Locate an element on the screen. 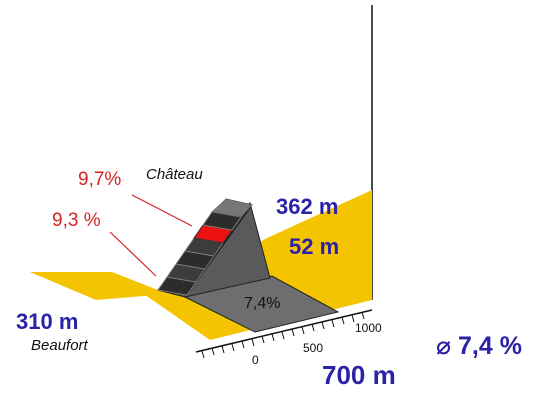 This screenshot has width=540, height=395. road-gradient-label: 7,4% is located at coordinates (262, 303).